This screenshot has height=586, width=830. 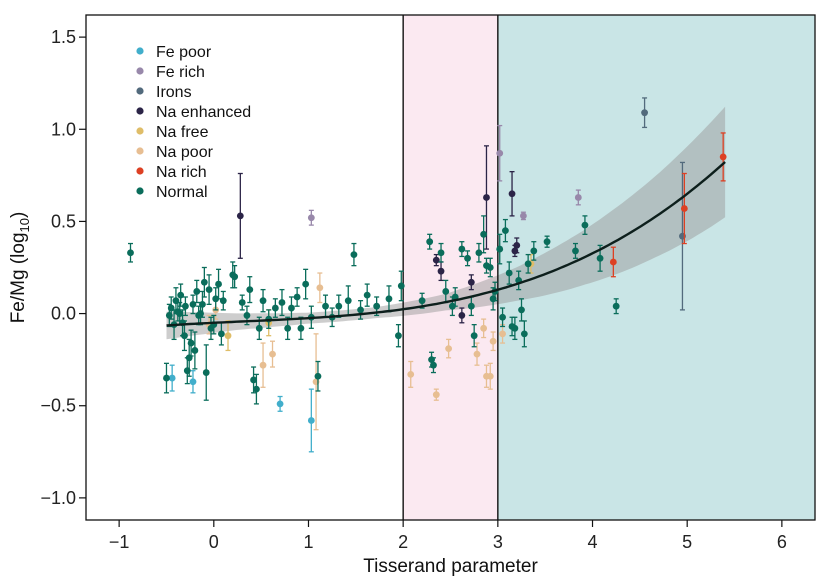 I want to click on y-tick-label: 0.5, so click(x=63, y=221).